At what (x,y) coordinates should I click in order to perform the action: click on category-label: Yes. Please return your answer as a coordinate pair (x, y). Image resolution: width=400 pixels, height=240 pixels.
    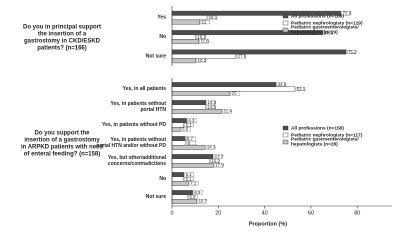
    Looking at the image, I should click on (161, 18).